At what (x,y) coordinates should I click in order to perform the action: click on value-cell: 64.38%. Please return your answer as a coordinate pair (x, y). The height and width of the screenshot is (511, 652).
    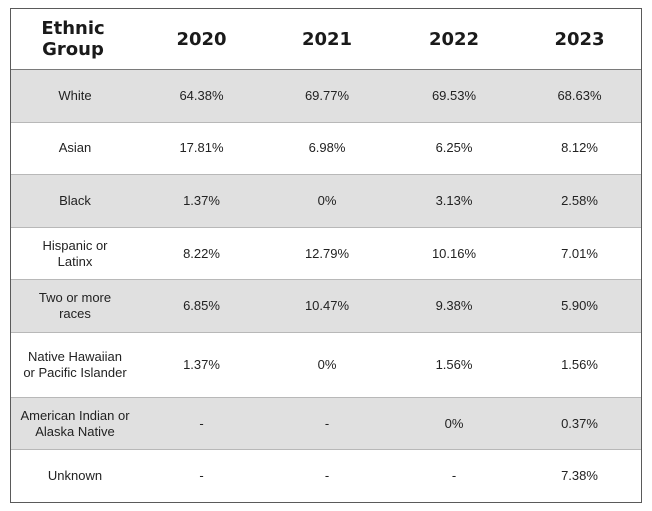
    Looking at the image, I should click on (201, 96).